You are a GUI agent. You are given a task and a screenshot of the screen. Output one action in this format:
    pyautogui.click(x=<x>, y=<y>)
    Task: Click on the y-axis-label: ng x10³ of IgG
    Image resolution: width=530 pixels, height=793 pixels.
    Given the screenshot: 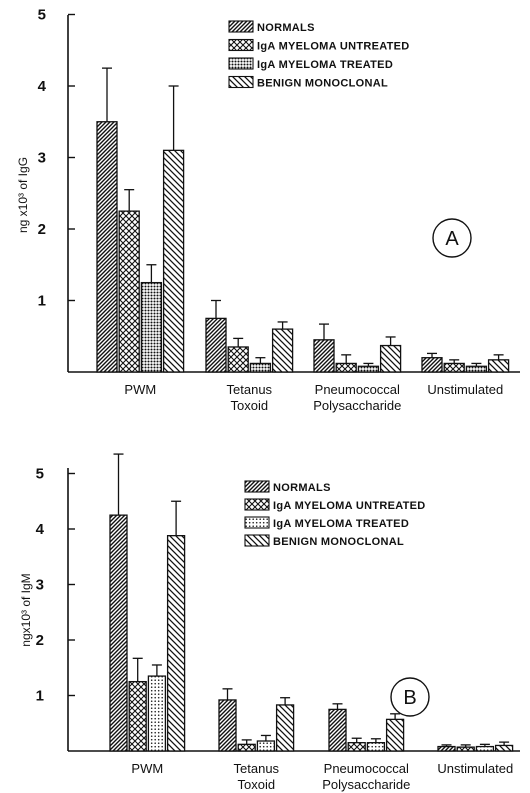 What is the action you would take?
    pyautogui.click(x=23, y=195)
    